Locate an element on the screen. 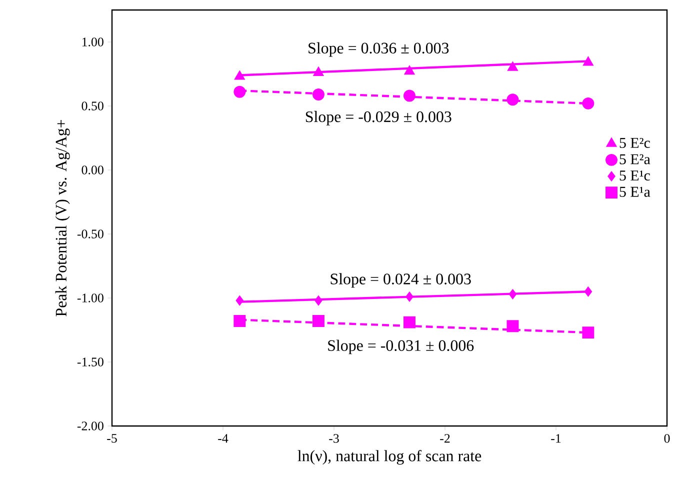  y-tick-label: -0.50 is located at coordinates (90, 234).